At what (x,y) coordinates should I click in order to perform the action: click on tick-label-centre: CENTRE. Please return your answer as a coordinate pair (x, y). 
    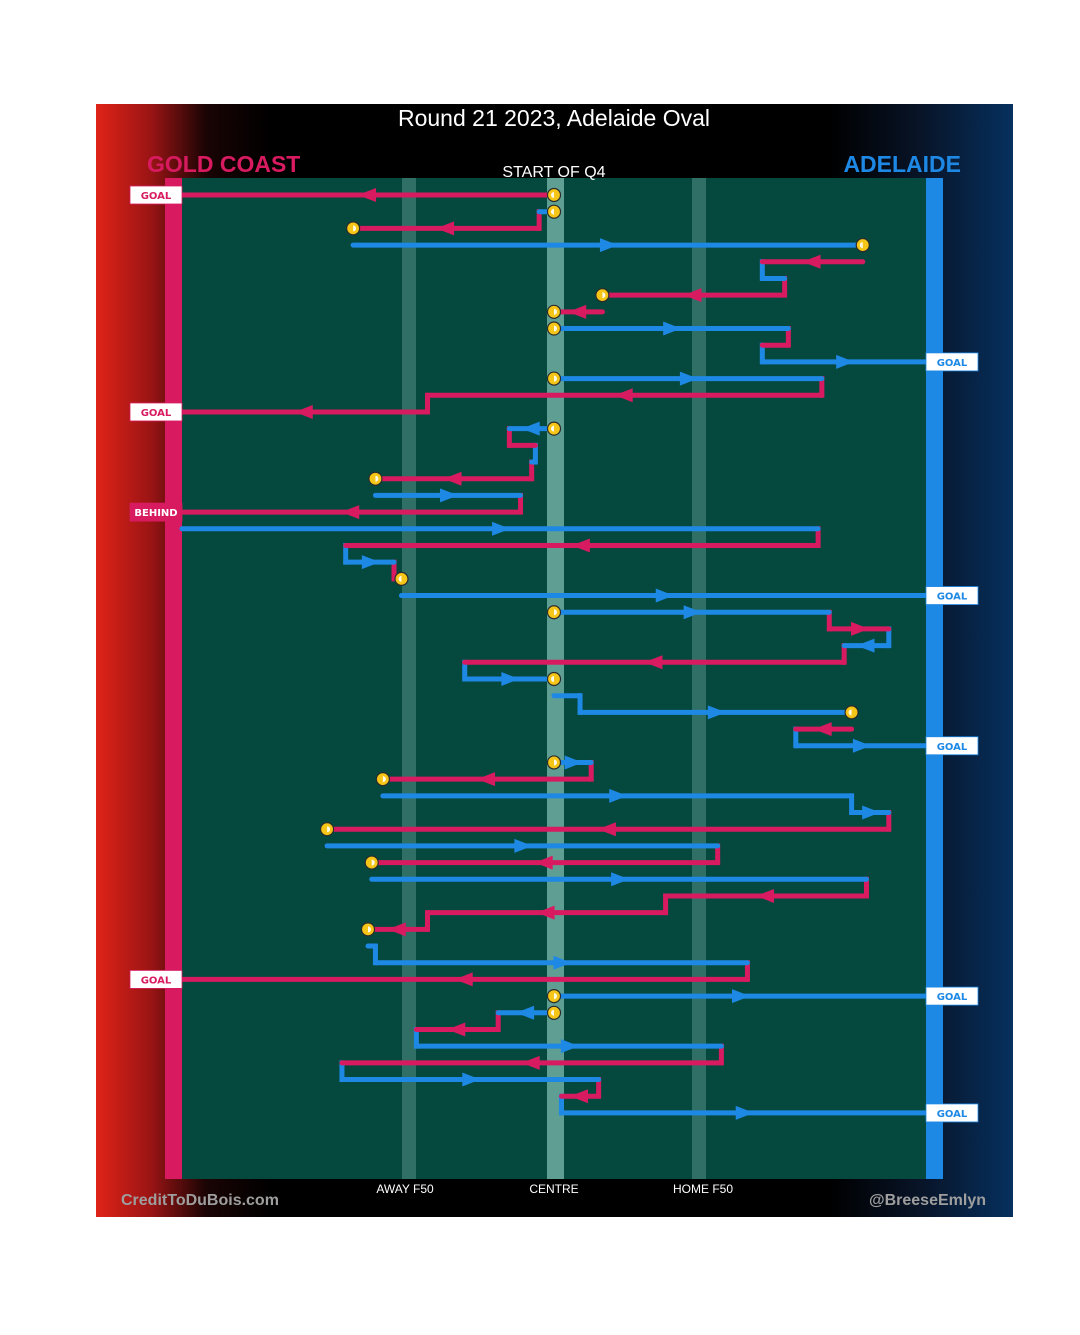
    Looking at the image, I should click on (553, 1189).